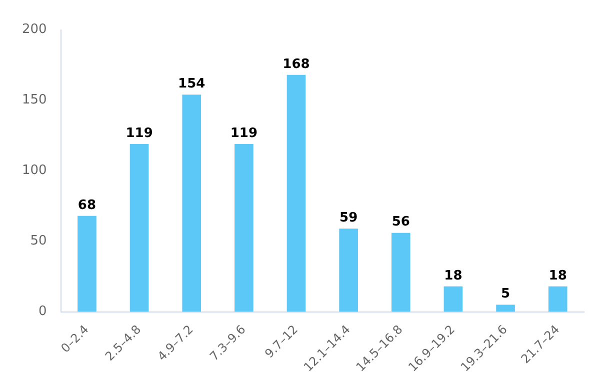  I want to click on data-label: 154, so click(192, 84).